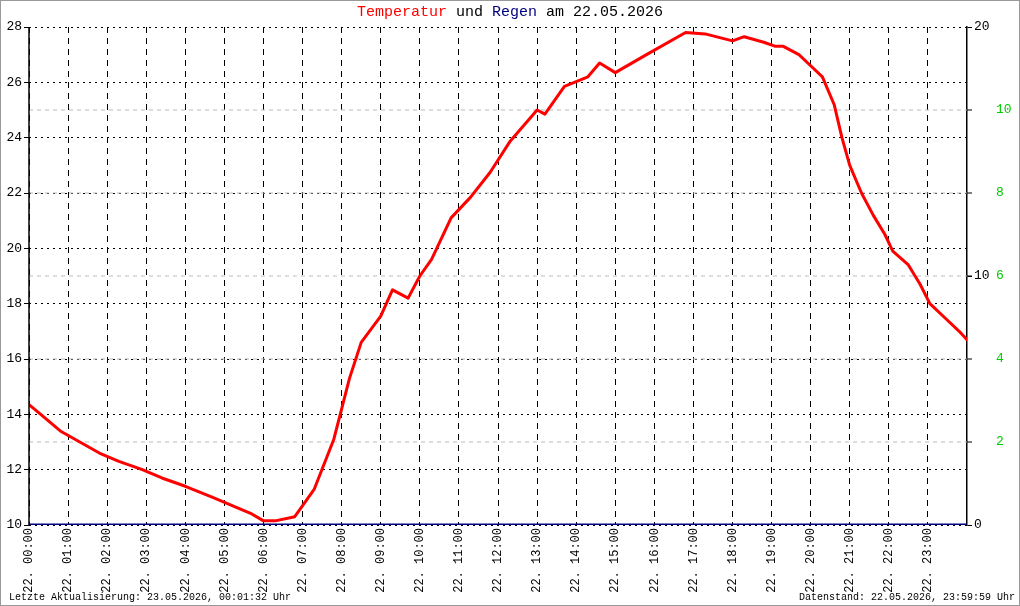  Describe the element at coordinates (420, 560) in the screenshot. I see `x-tick-label: 22. 10:00` at that location.